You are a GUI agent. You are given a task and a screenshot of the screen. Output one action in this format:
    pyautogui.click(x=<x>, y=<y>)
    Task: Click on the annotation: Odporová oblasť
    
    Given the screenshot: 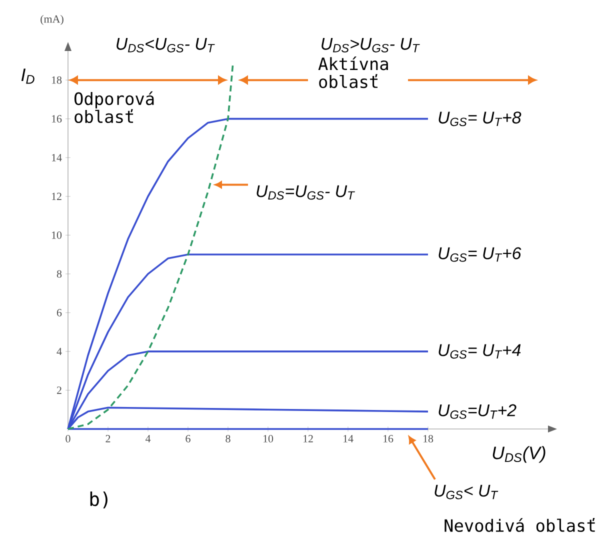 What is the action you would take?
    pyautogui.click(x=114, y=107)
    